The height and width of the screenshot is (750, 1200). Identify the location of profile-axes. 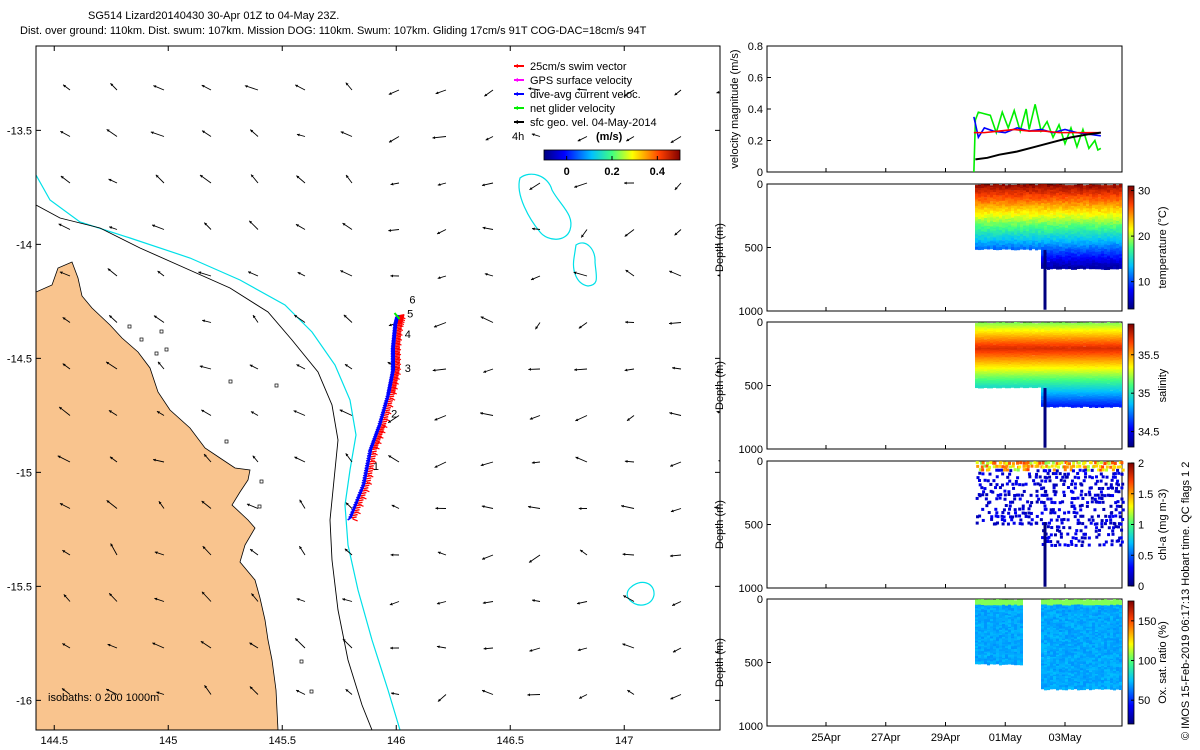
(944, 524).